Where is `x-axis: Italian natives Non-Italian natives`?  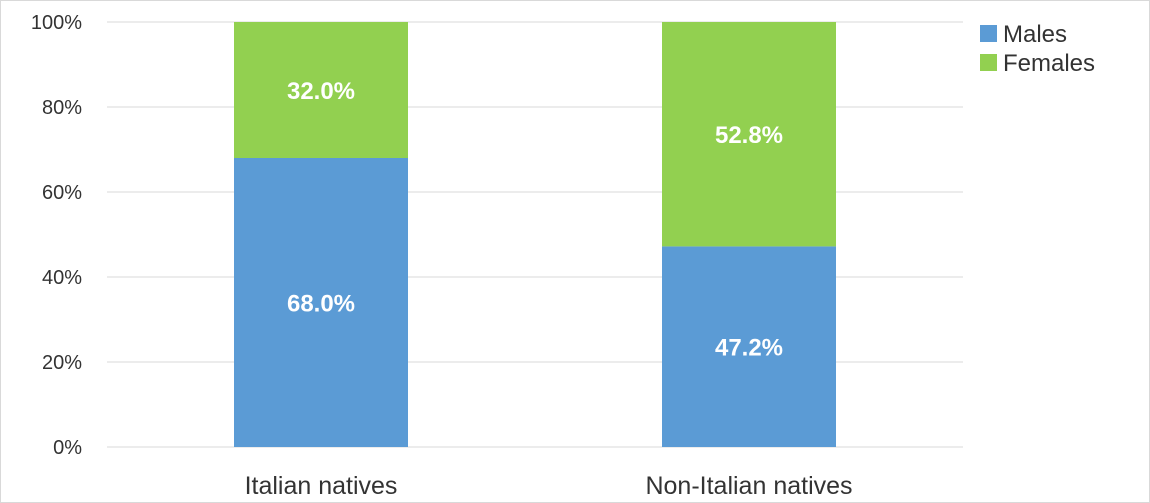 x-axis: Italian natives Non-Italian natives is located at coordinates (549, 486).